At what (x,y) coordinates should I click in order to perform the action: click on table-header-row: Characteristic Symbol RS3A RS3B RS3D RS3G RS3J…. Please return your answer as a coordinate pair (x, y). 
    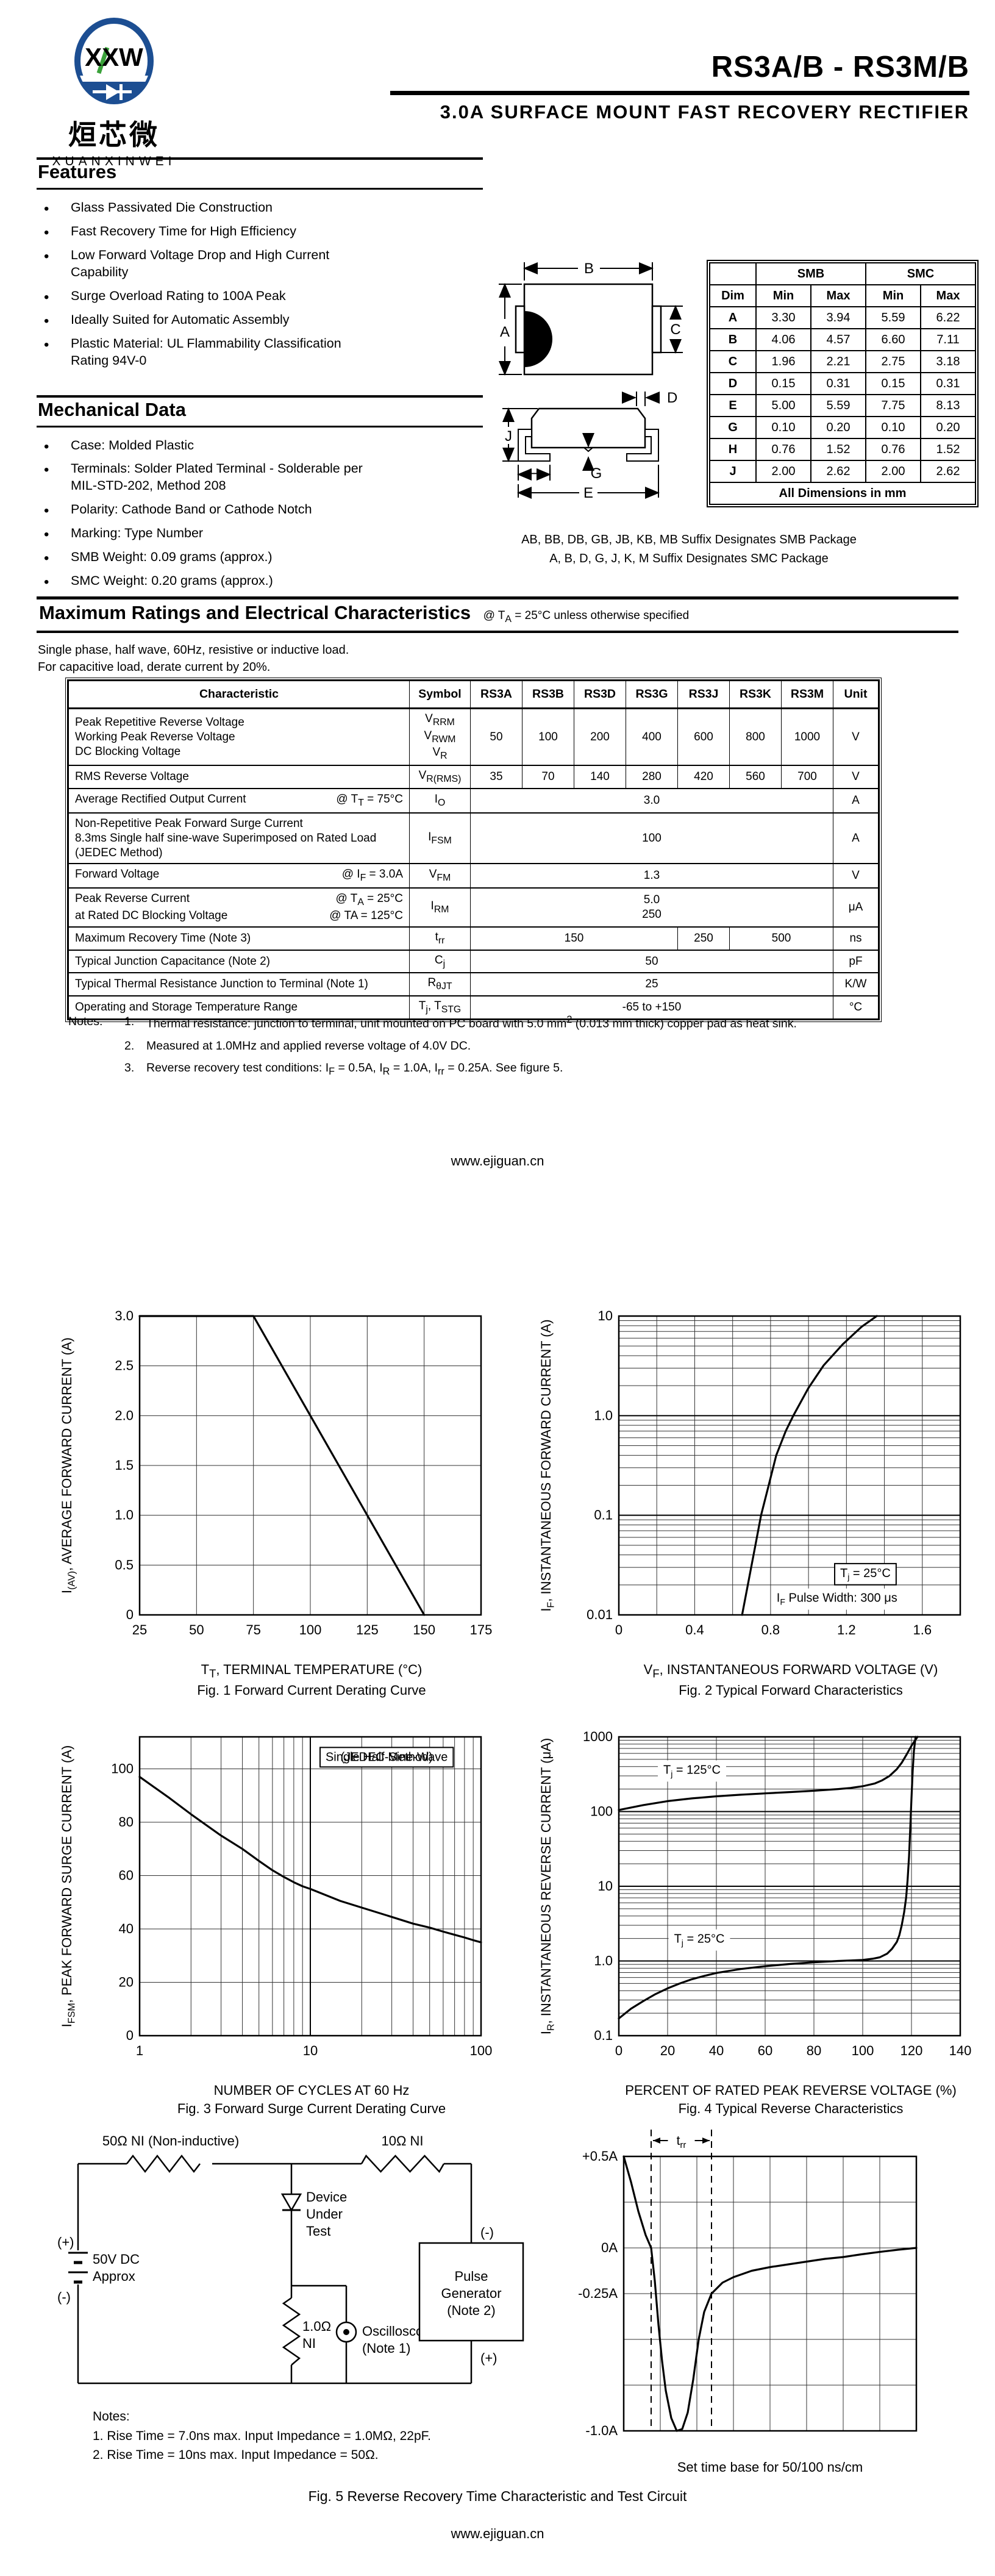
    Looking at the image, I should click on (474, 694).